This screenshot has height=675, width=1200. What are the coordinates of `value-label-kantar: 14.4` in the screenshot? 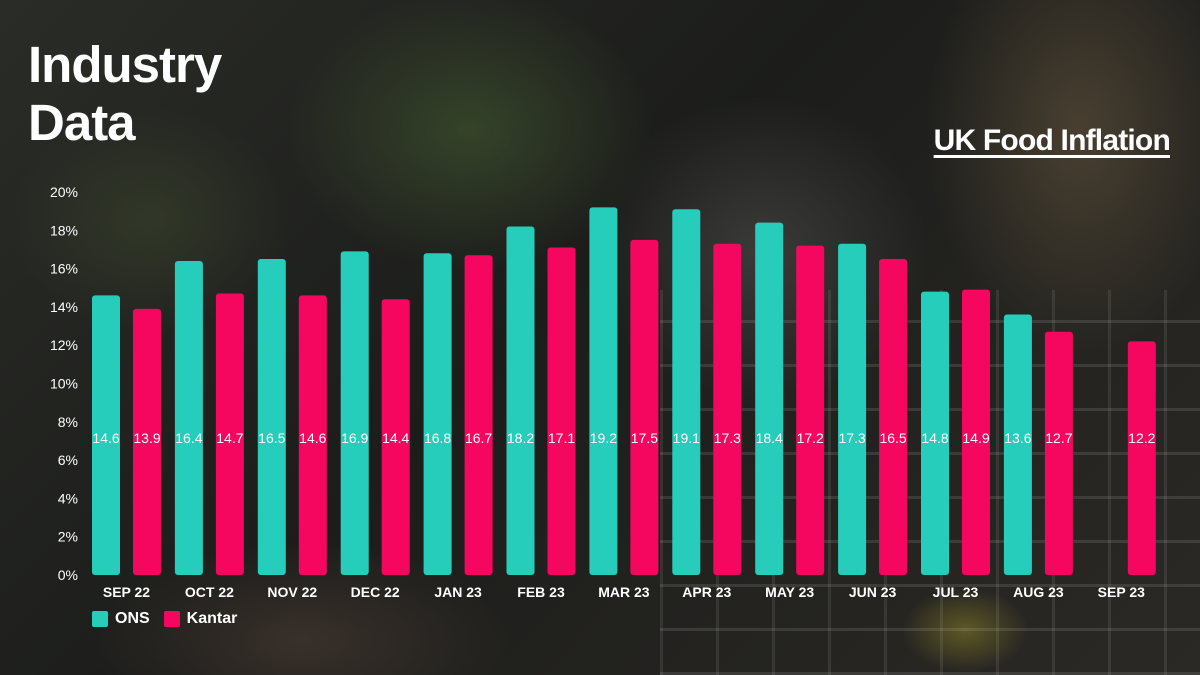 It's located at (395, 438).